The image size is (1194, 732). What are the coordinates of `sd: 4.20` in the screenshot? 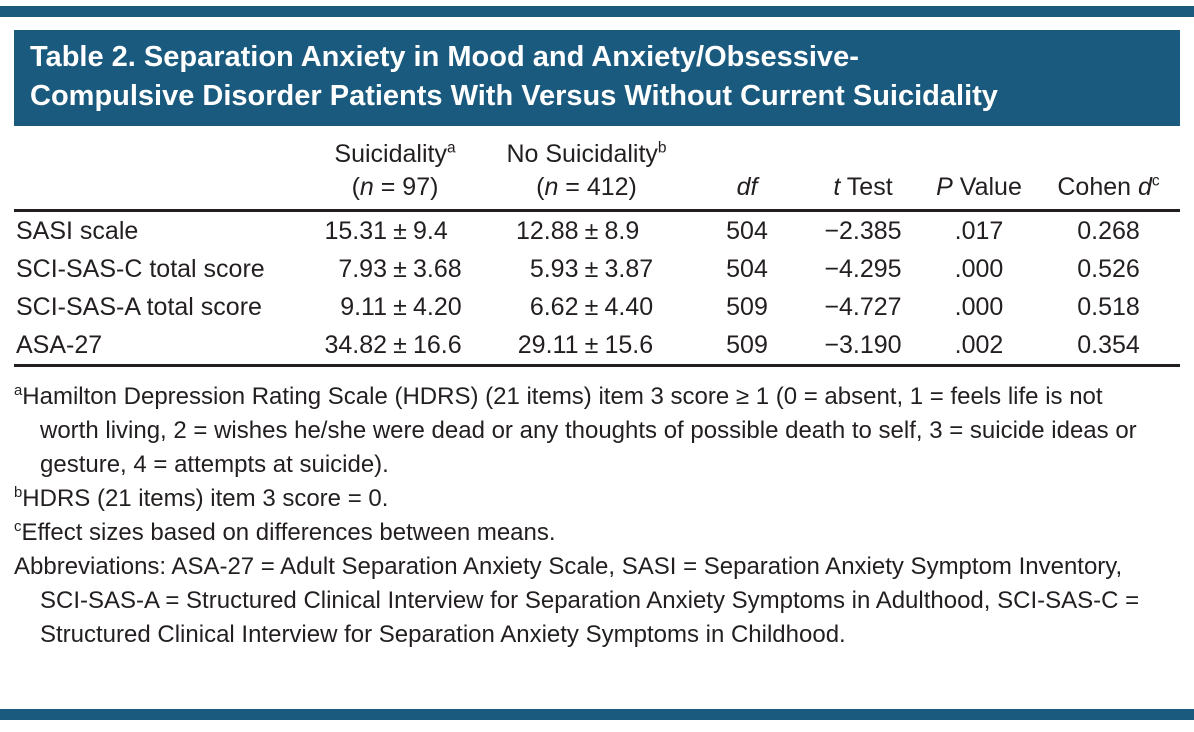 It's located at (437, 307).